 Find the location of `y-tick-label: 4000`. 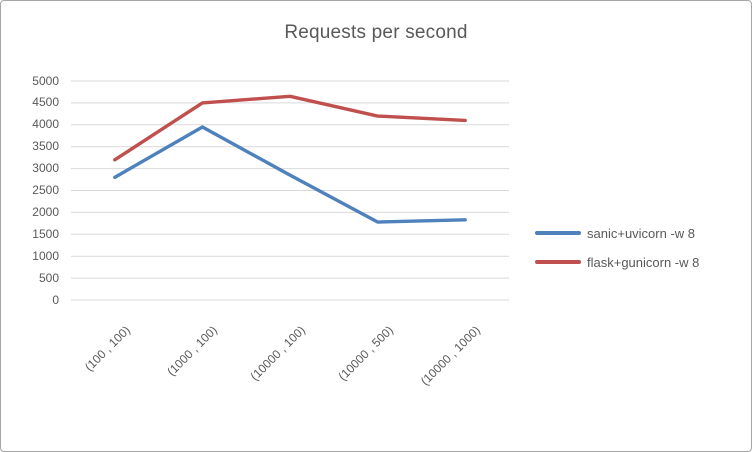

y-tick-label: 4000 is located at coordinates (45, 124).